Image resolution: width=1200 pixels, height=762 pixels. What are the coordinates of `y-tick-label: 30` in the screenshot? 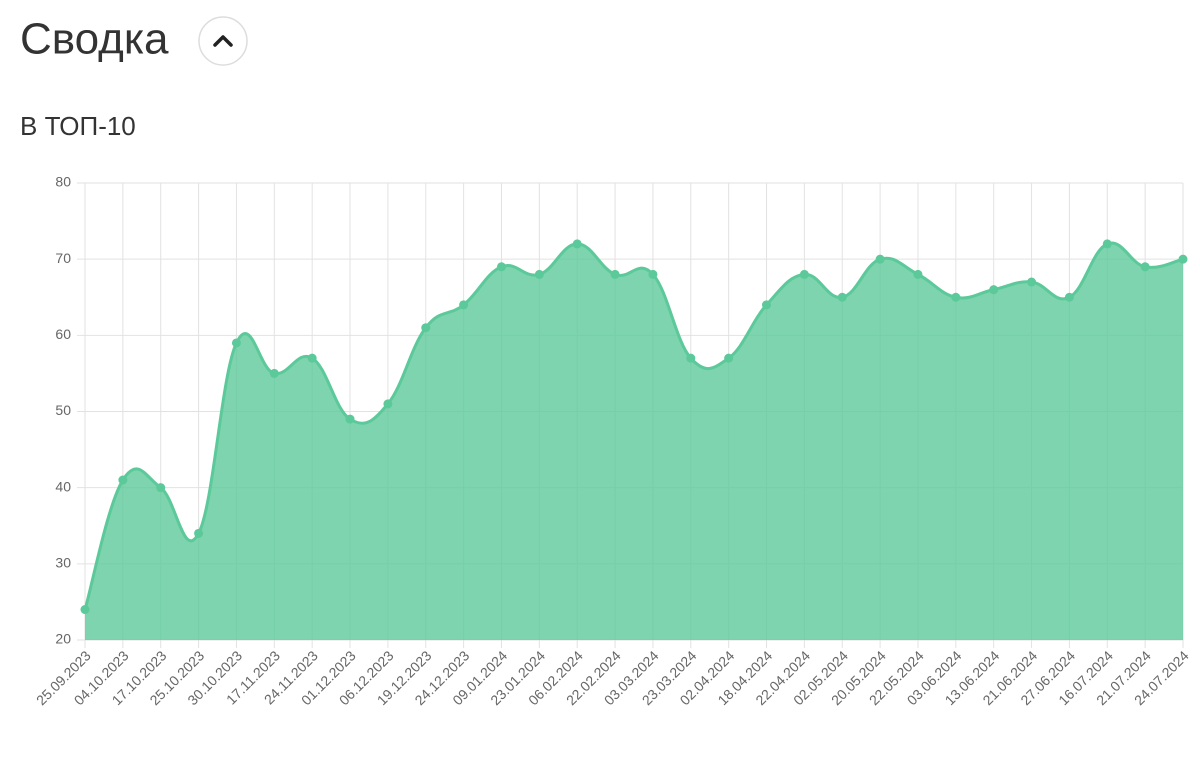 It's located at (63, 563).